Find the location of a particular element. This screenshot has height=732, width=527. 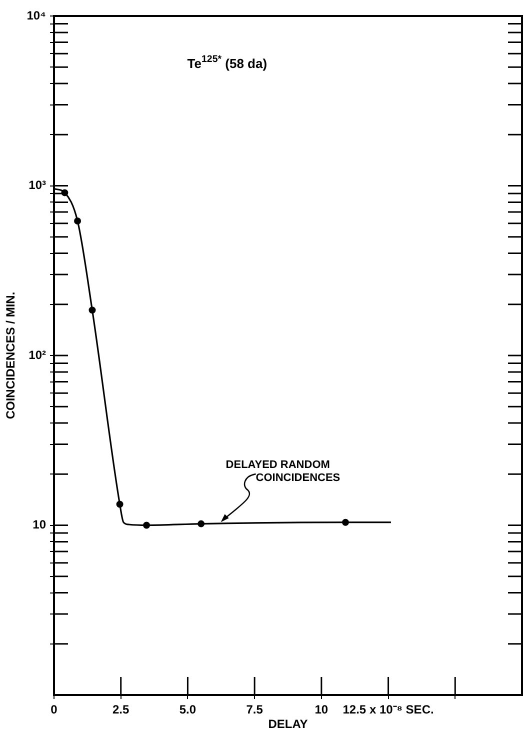

y-axis-title: COINCIDENCES / MIN. is located at coordinates (11, 356).